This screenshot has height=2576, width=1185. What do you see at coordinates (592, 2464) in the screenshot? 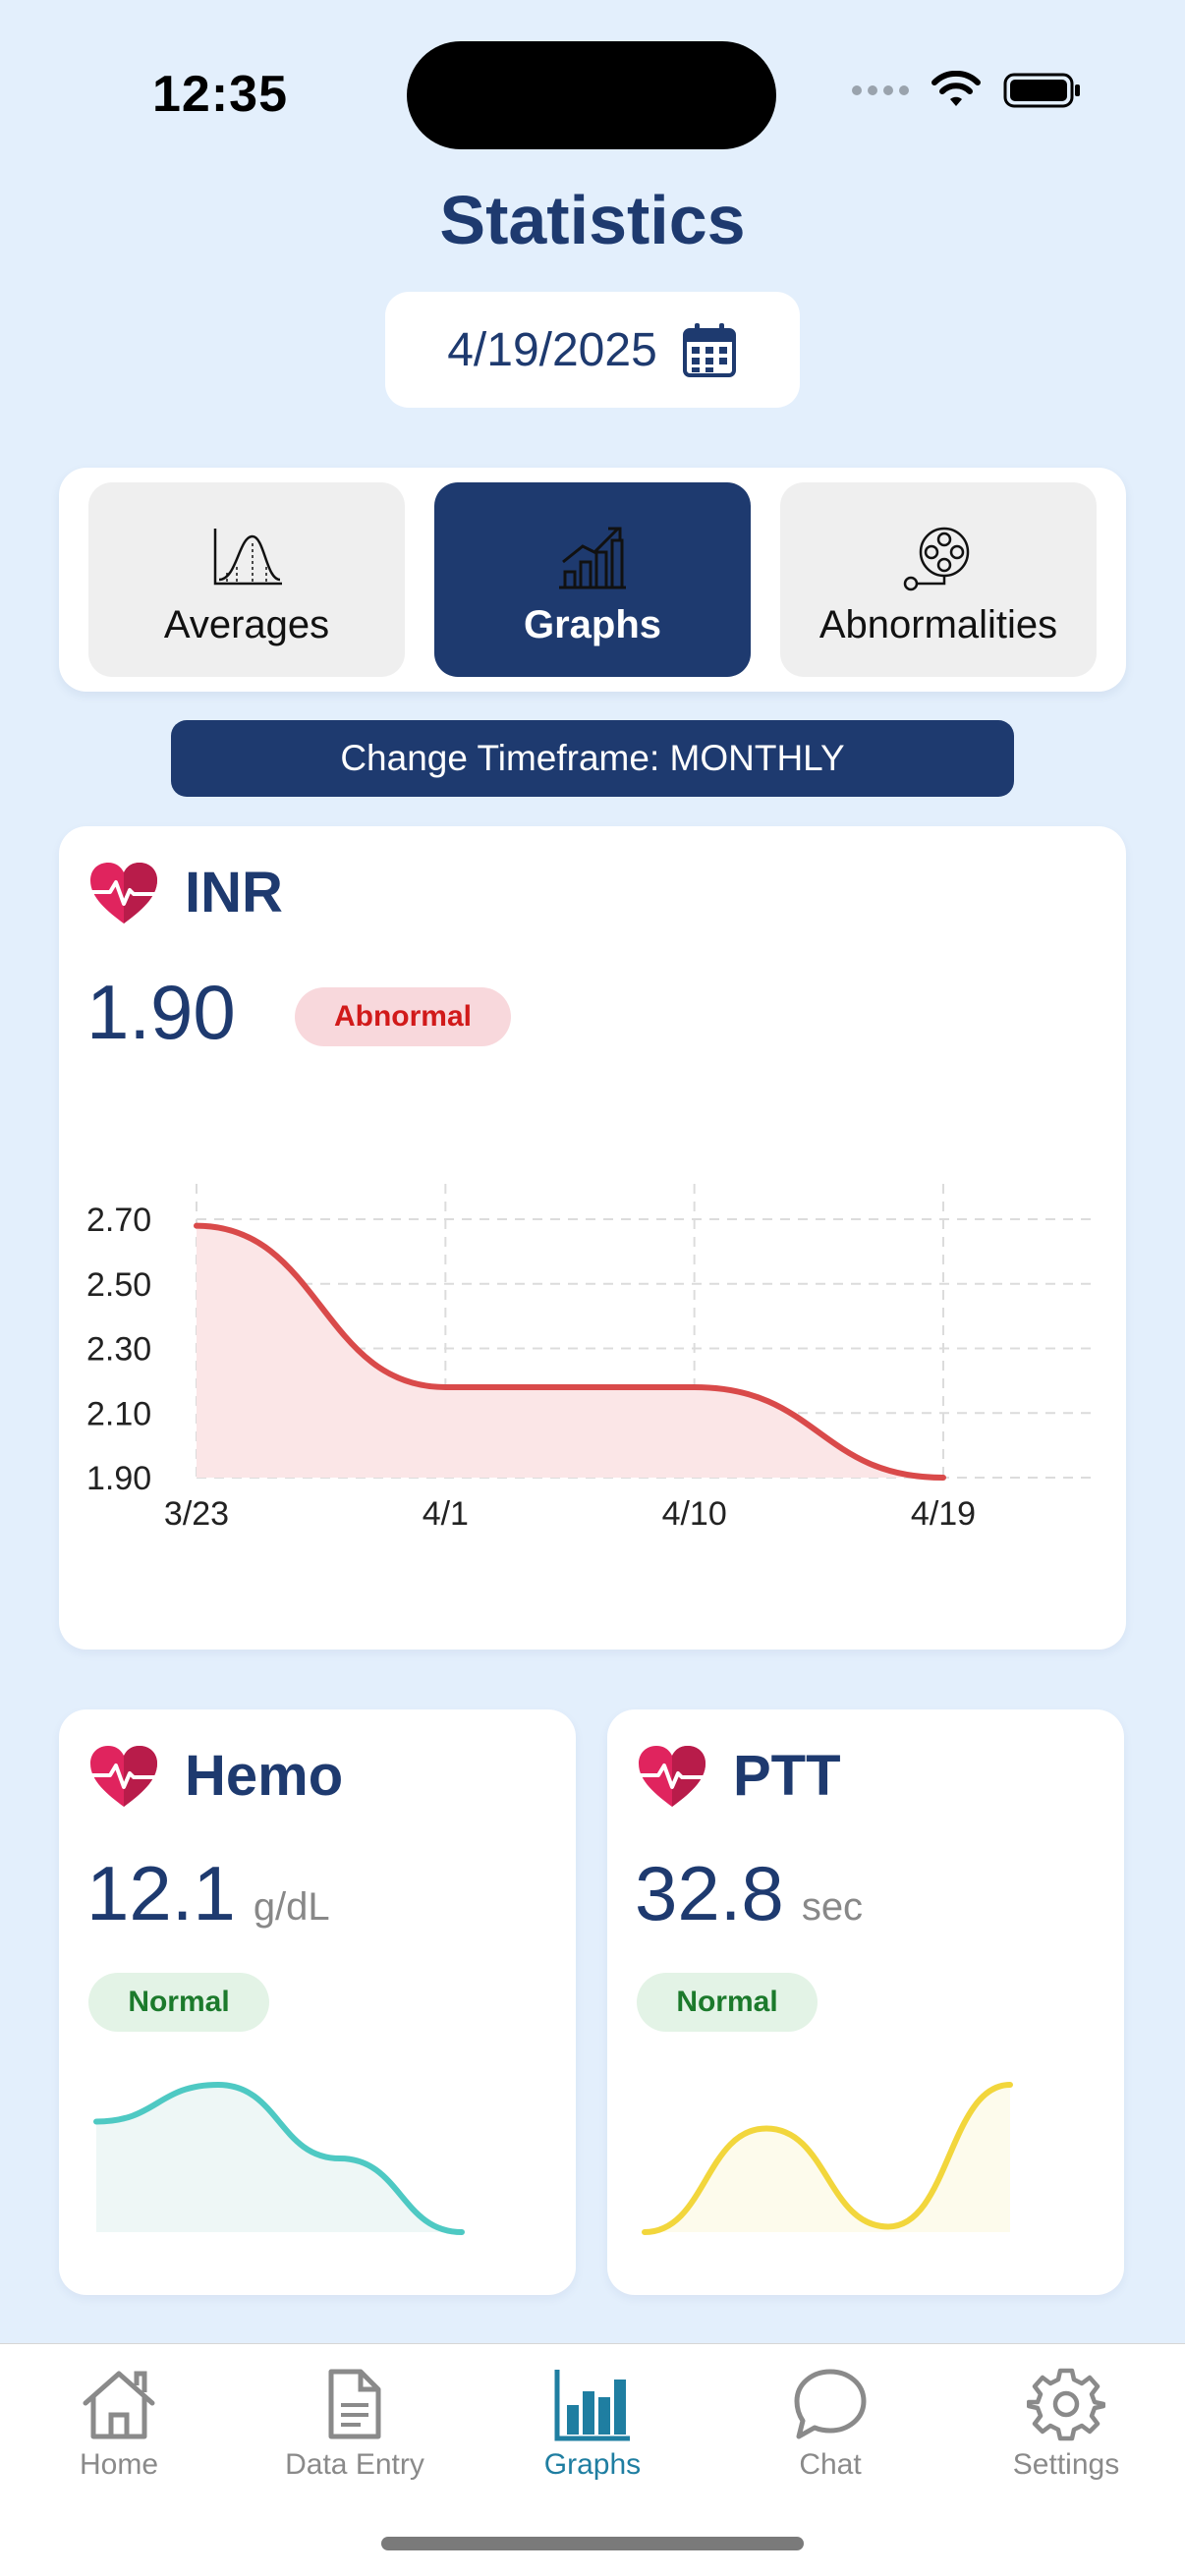
I see `tab-label: Graphs` at bounding box center [592, 2464].